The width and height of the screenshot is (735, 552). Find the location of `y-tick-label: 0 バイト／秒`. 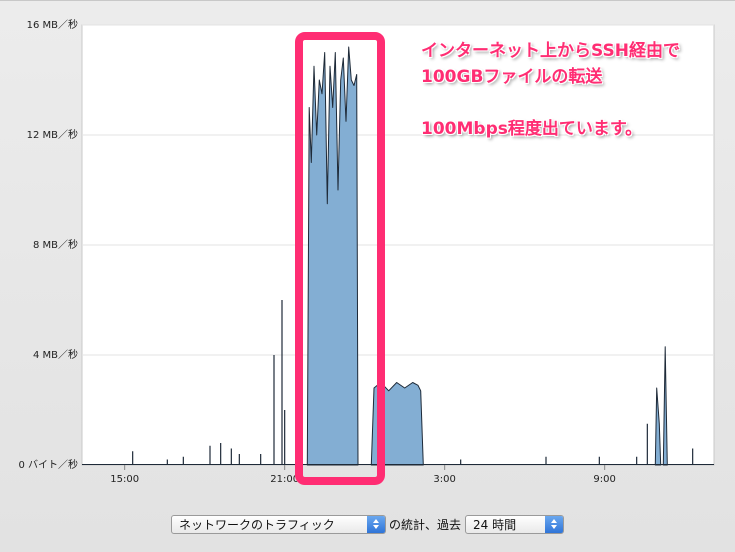

y-tick-label: 0 バイト／秒 is located at coordinates (48, 464).